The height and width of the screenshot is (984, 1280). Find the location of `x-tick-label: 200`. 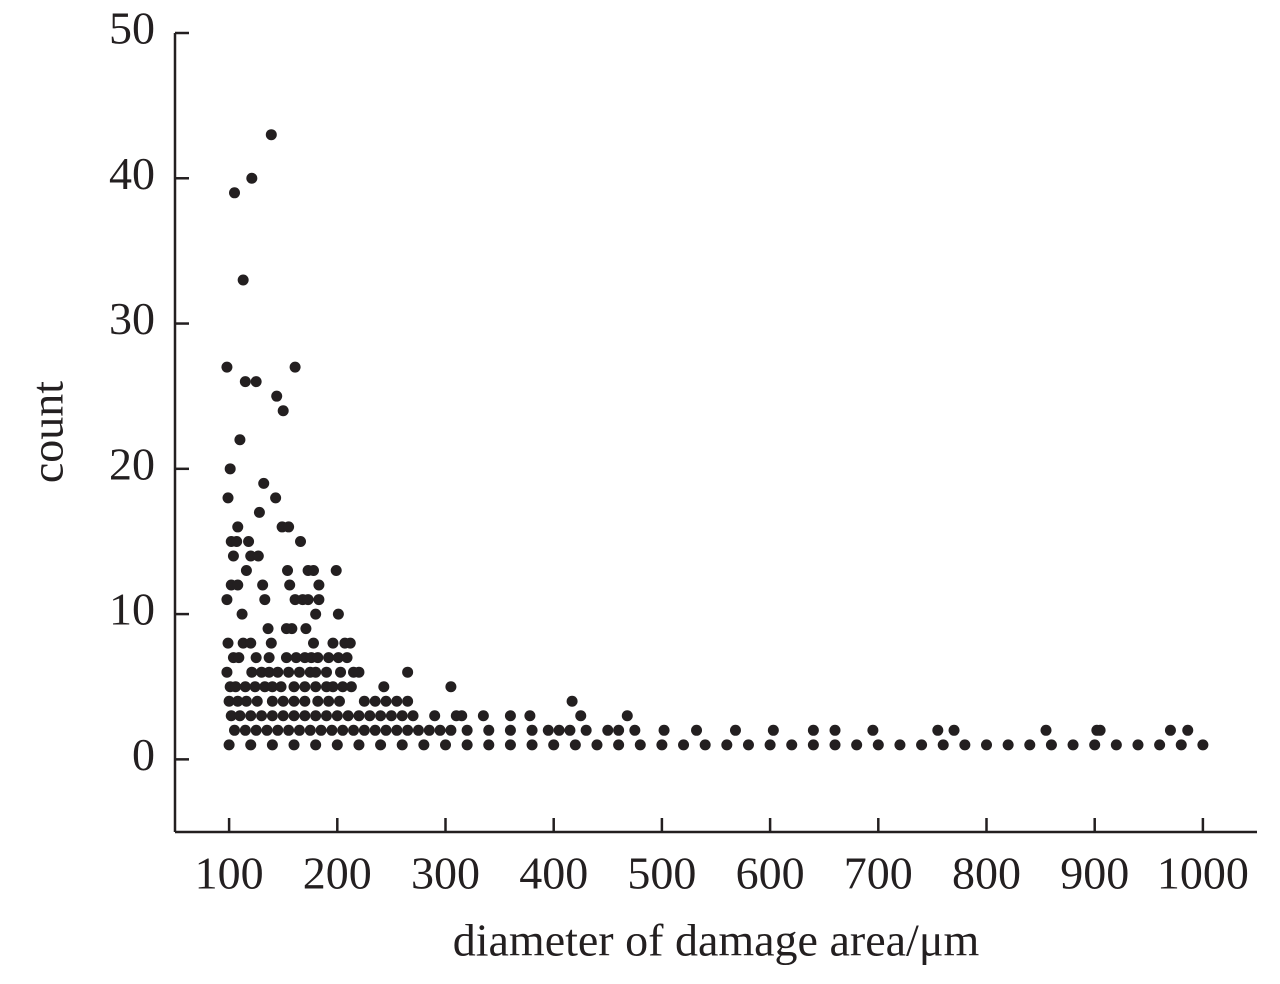

x-tick-label: 200 is located at coordinates (337, 873).